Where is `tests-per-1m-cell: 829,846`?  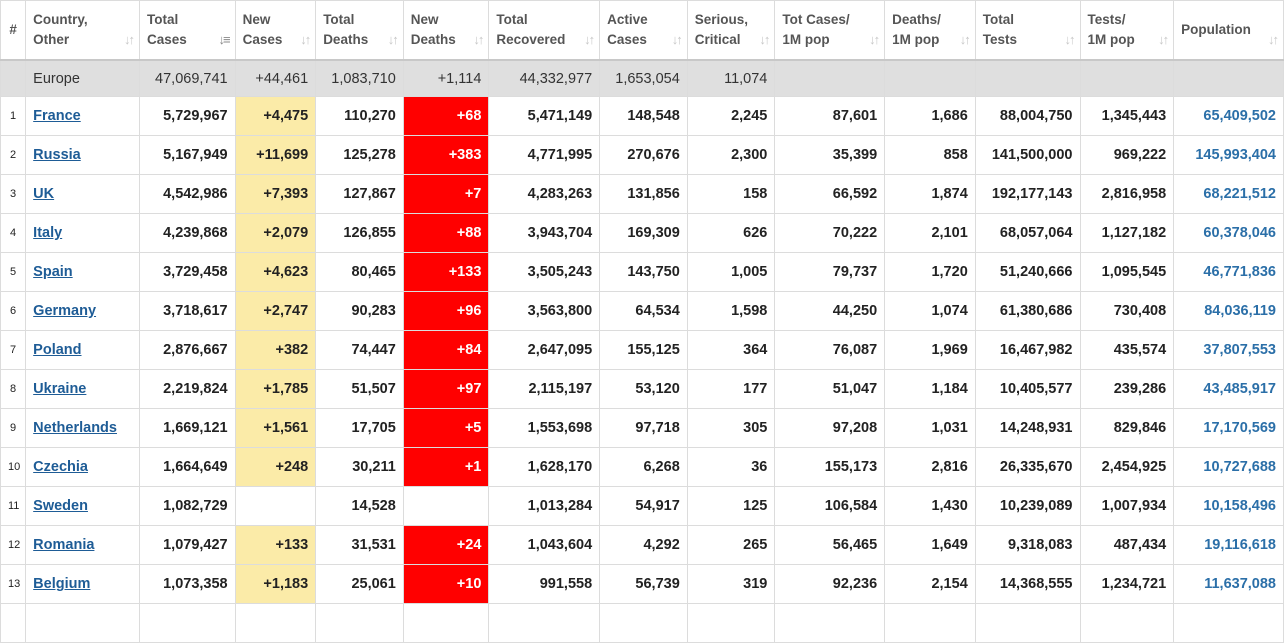 tests-per-1m-cell: 829,846 is located at coordinates (1127, 428).